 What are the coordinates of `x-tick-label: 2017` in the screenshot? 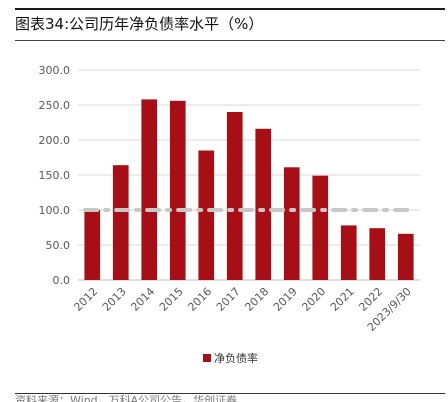 It's located at (228, 299).